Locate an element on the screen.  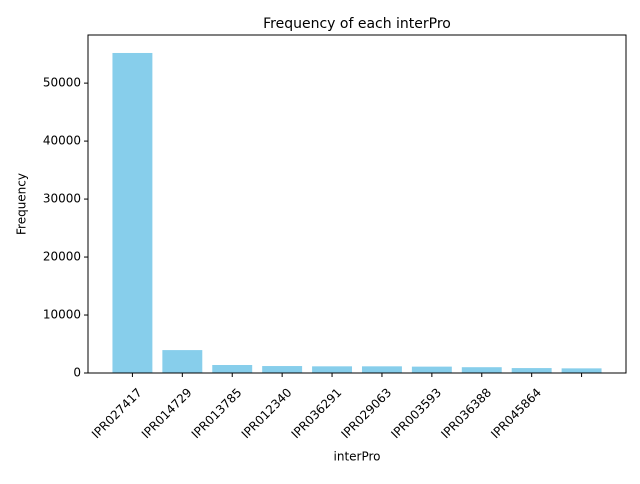
x-tick-label: IPR012340 is located at coordinates (267, 413).